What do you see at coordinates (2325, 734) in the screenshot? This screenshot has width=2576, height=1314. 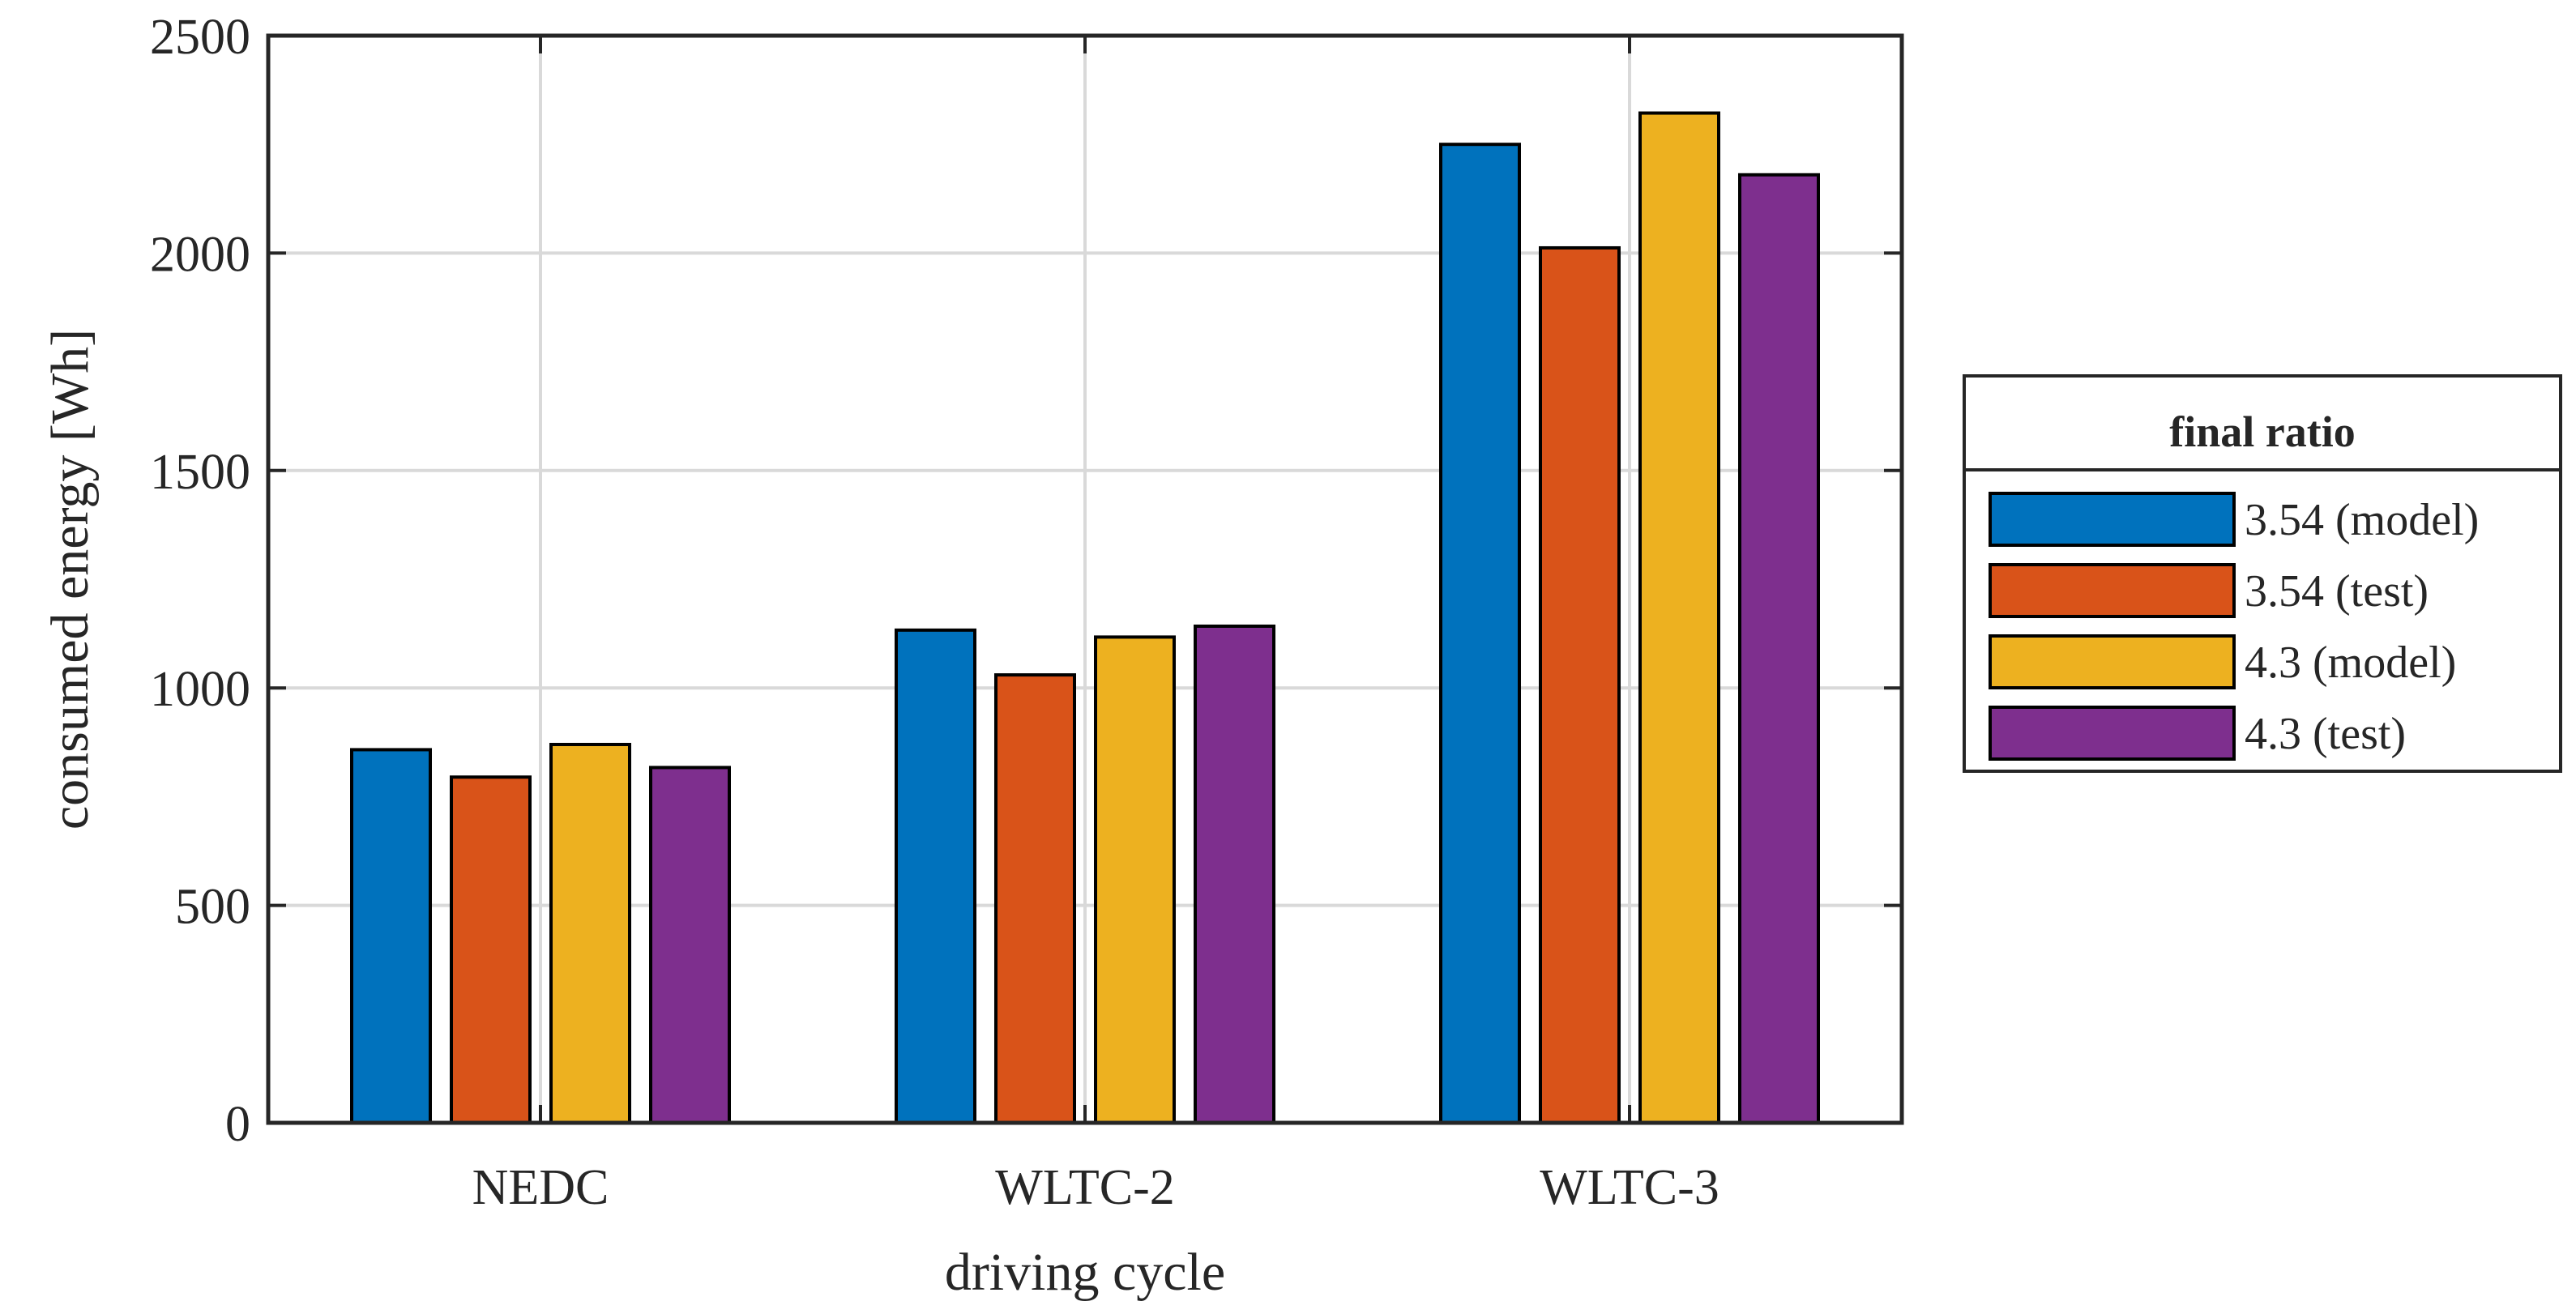 I see `legend-entry-label: 4.3 (test)` at bounding box center [2325, 734].